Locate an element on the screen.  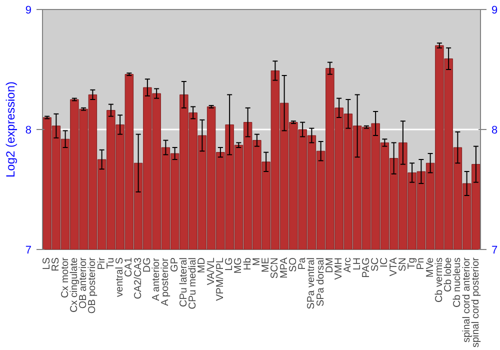
x-tick-label: Arc is located at coordinates (348, 265).